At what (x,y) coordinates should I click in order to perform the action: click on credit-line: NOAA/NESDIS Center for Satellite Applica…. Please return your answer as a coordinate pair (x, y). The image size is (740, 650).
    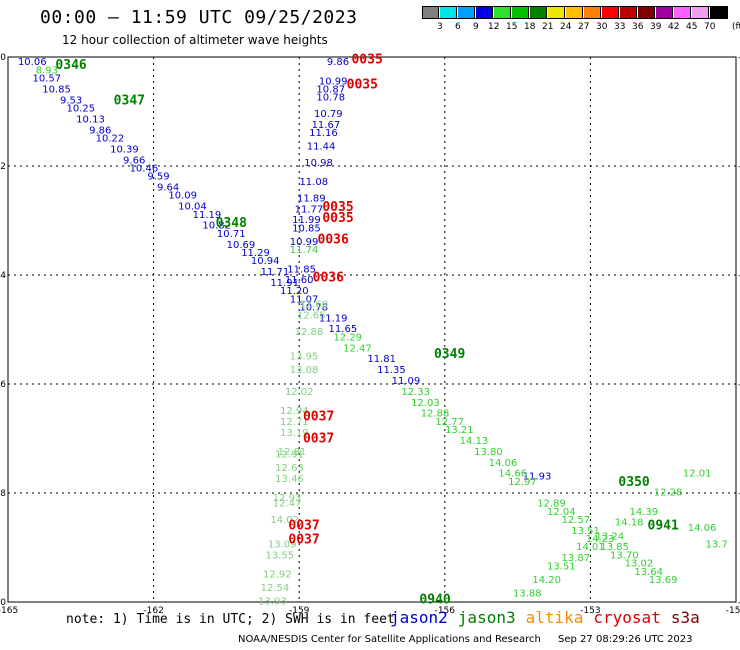
    Looking at the image, I should click on (472, 639).